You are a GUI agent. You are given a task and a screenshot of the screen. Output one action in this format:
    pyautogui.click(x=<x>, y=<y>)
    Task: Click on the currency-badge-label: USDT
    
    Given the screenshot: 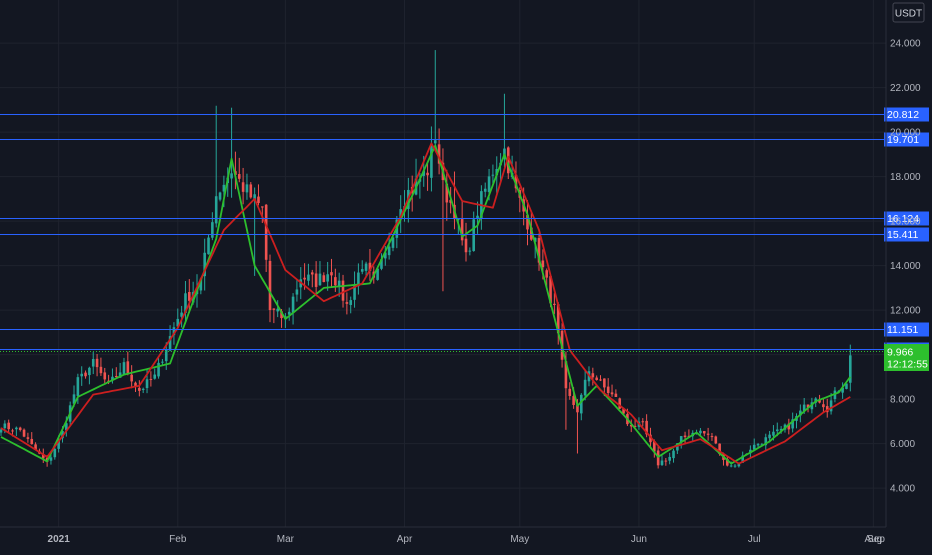 What is the action you would take?
    pyautogui.click(x=908, y=14)
    